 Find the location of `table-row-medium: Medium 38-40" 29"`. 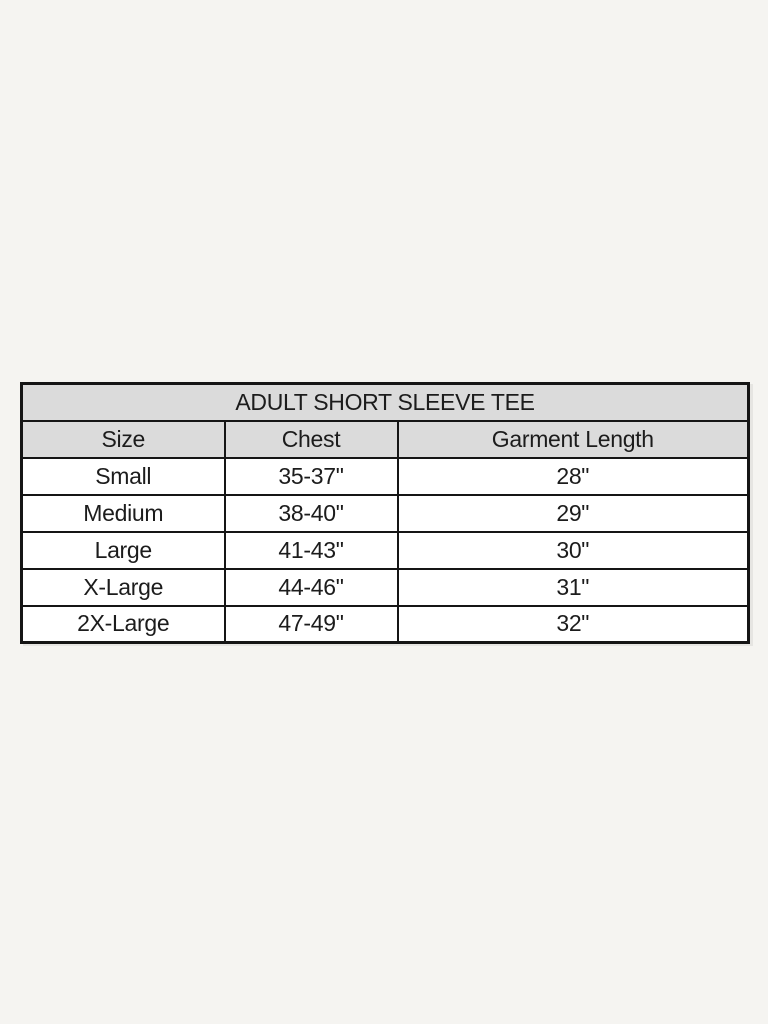

table-row-medium: Medium 38-40" 29" is located at coordinates (385, 513).